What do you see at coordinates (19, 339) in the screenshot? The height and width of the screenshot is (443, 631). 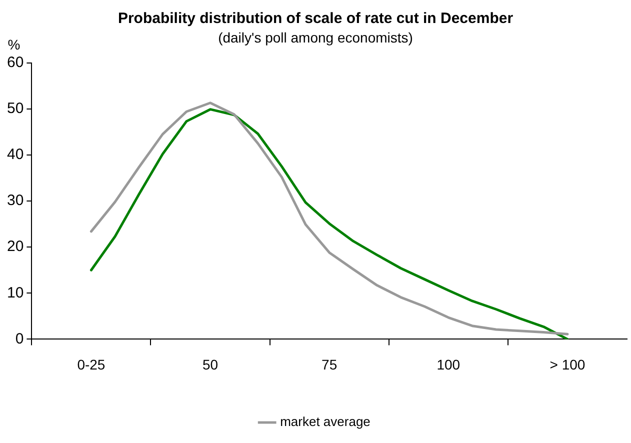 I see `y-tick-label: 0` at bounding box center [19, 339].